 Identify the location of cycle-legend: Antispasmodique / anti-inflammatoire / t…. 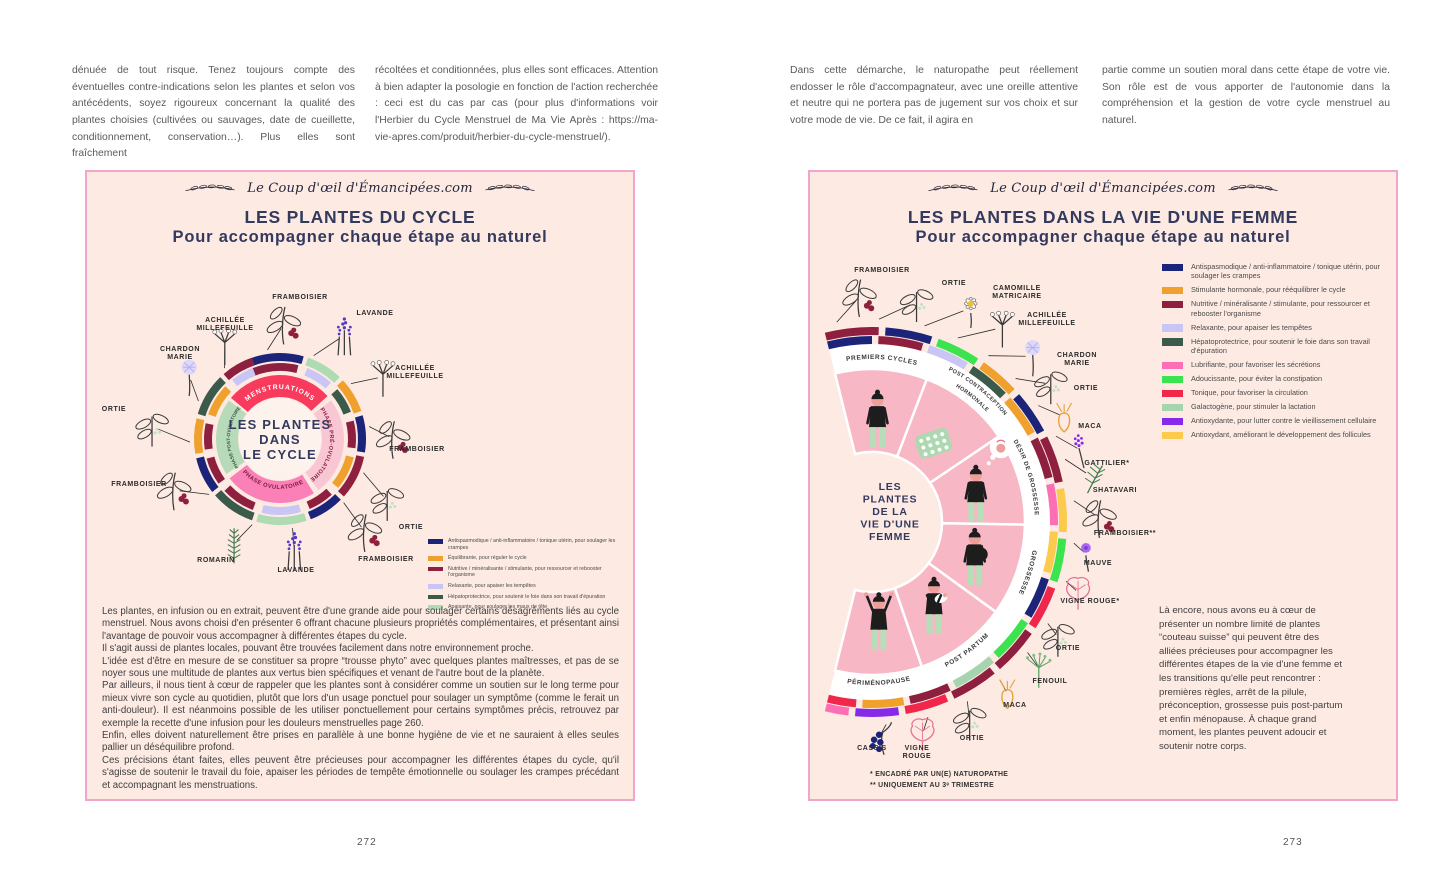
(529, 576).